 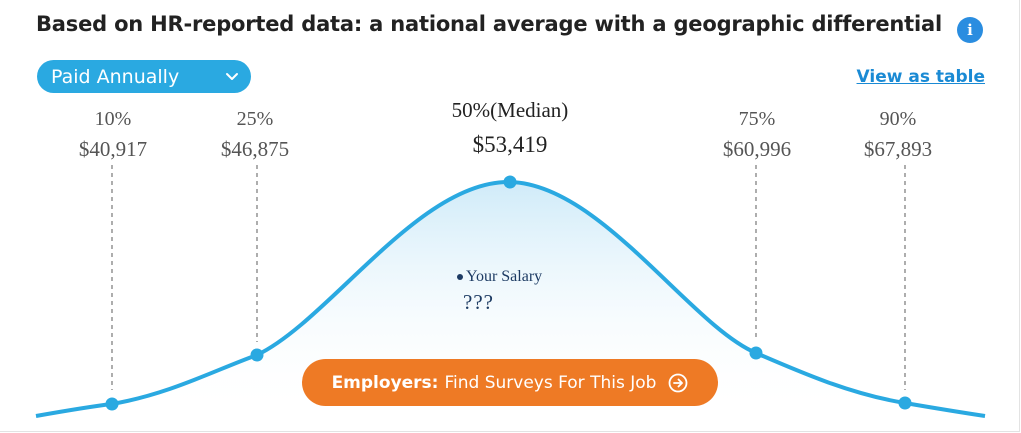 I want to click on arrow-right-circle-icon, so click(x=678, y=382).